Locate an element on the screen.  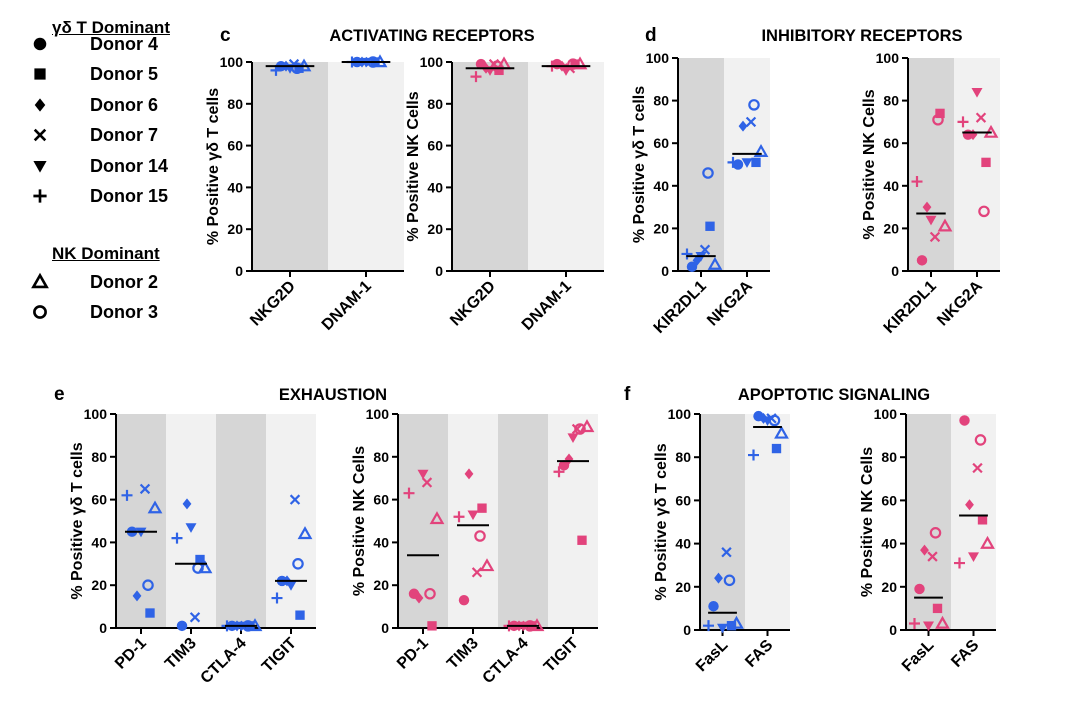
legend-marker-triangle-open is located at coordinates (40, 280).